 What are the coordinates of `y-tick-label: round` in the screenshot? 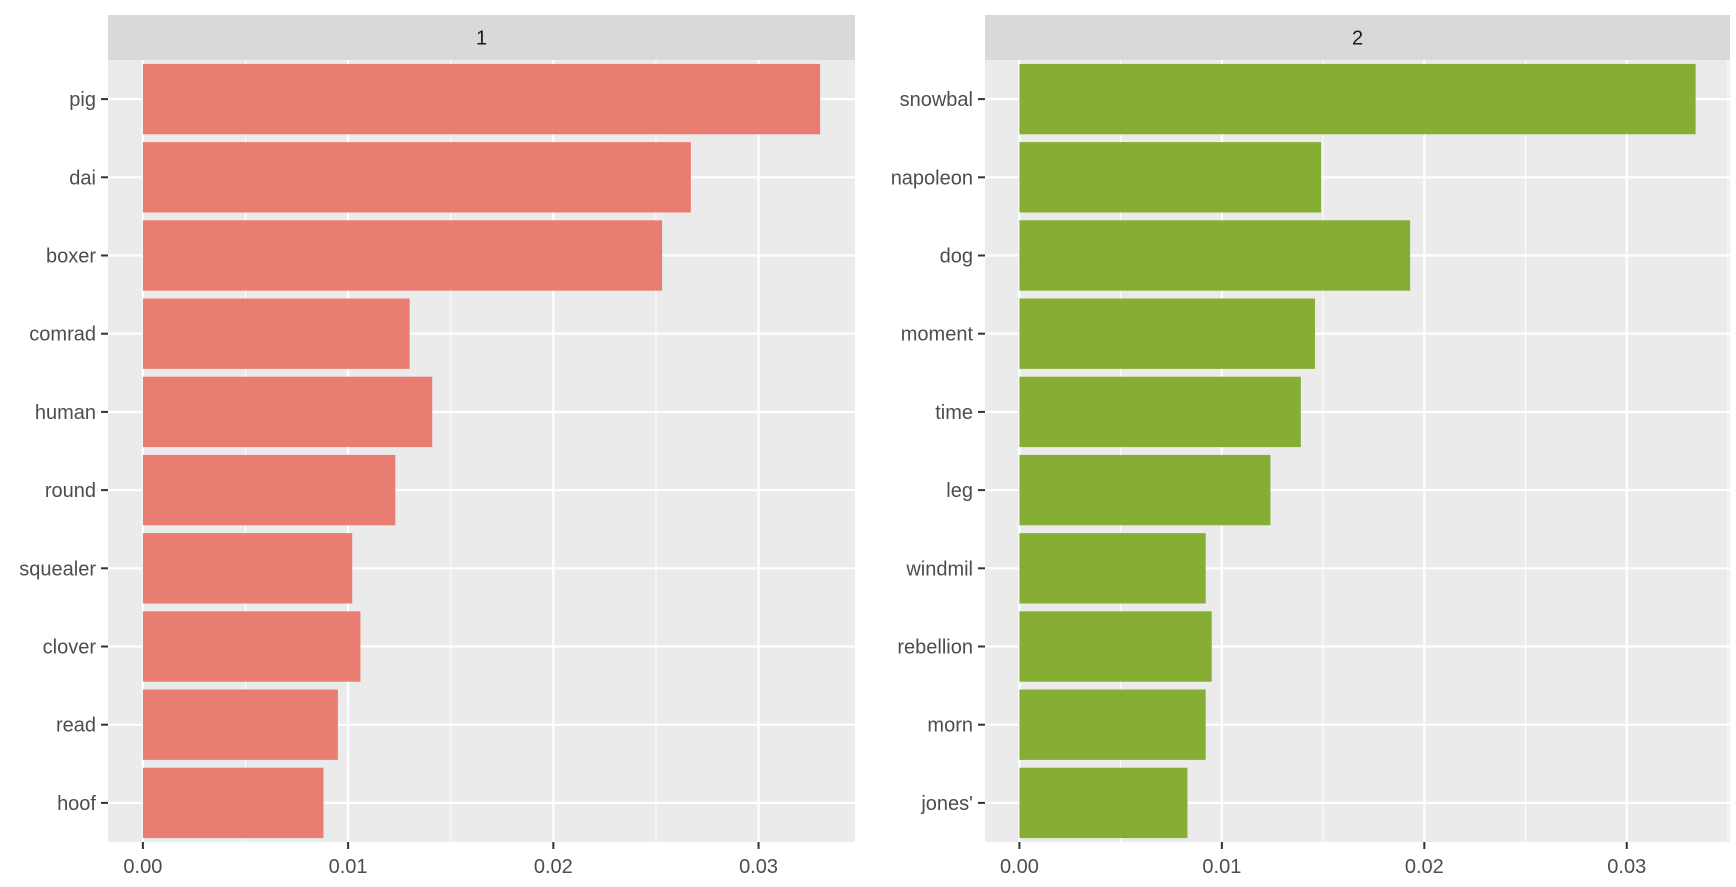 It's located at (70, 491).